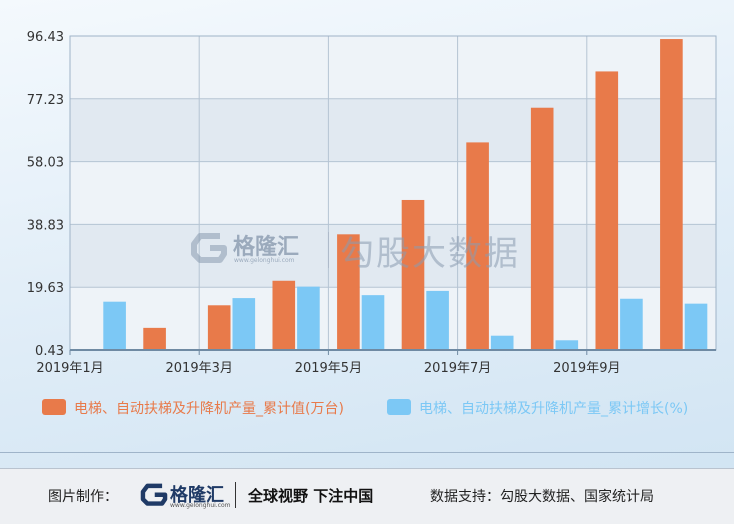 The height and width of the screenshot is (524, 734). What do you see at coordinates (83, 497) in the screenshot?
I see `credit-label: 图片制作：` at bounding box center [83, 497].